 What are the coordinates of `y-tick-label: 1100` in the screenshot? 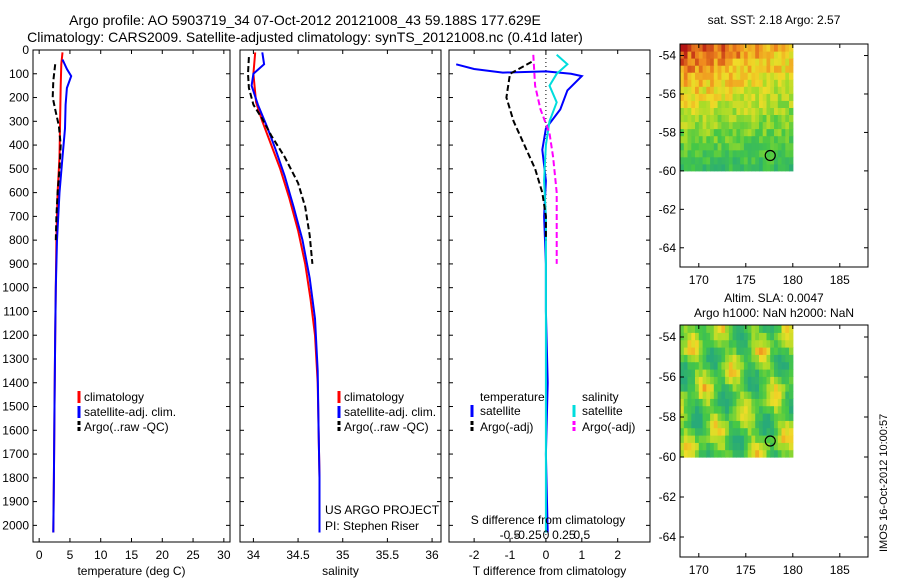 It's located at (16, 311).